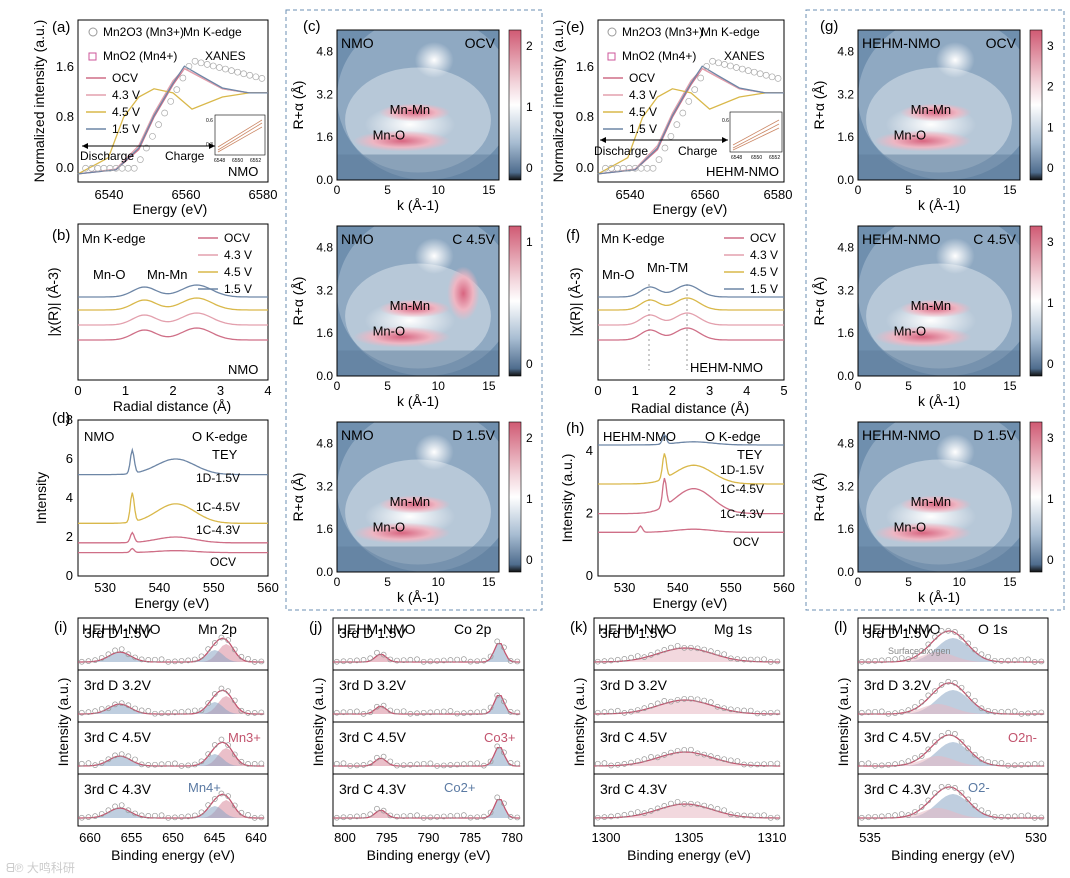 The image size is (1070, 878). I want to click on map-label: HEHM-NMO, so click(901, 239).